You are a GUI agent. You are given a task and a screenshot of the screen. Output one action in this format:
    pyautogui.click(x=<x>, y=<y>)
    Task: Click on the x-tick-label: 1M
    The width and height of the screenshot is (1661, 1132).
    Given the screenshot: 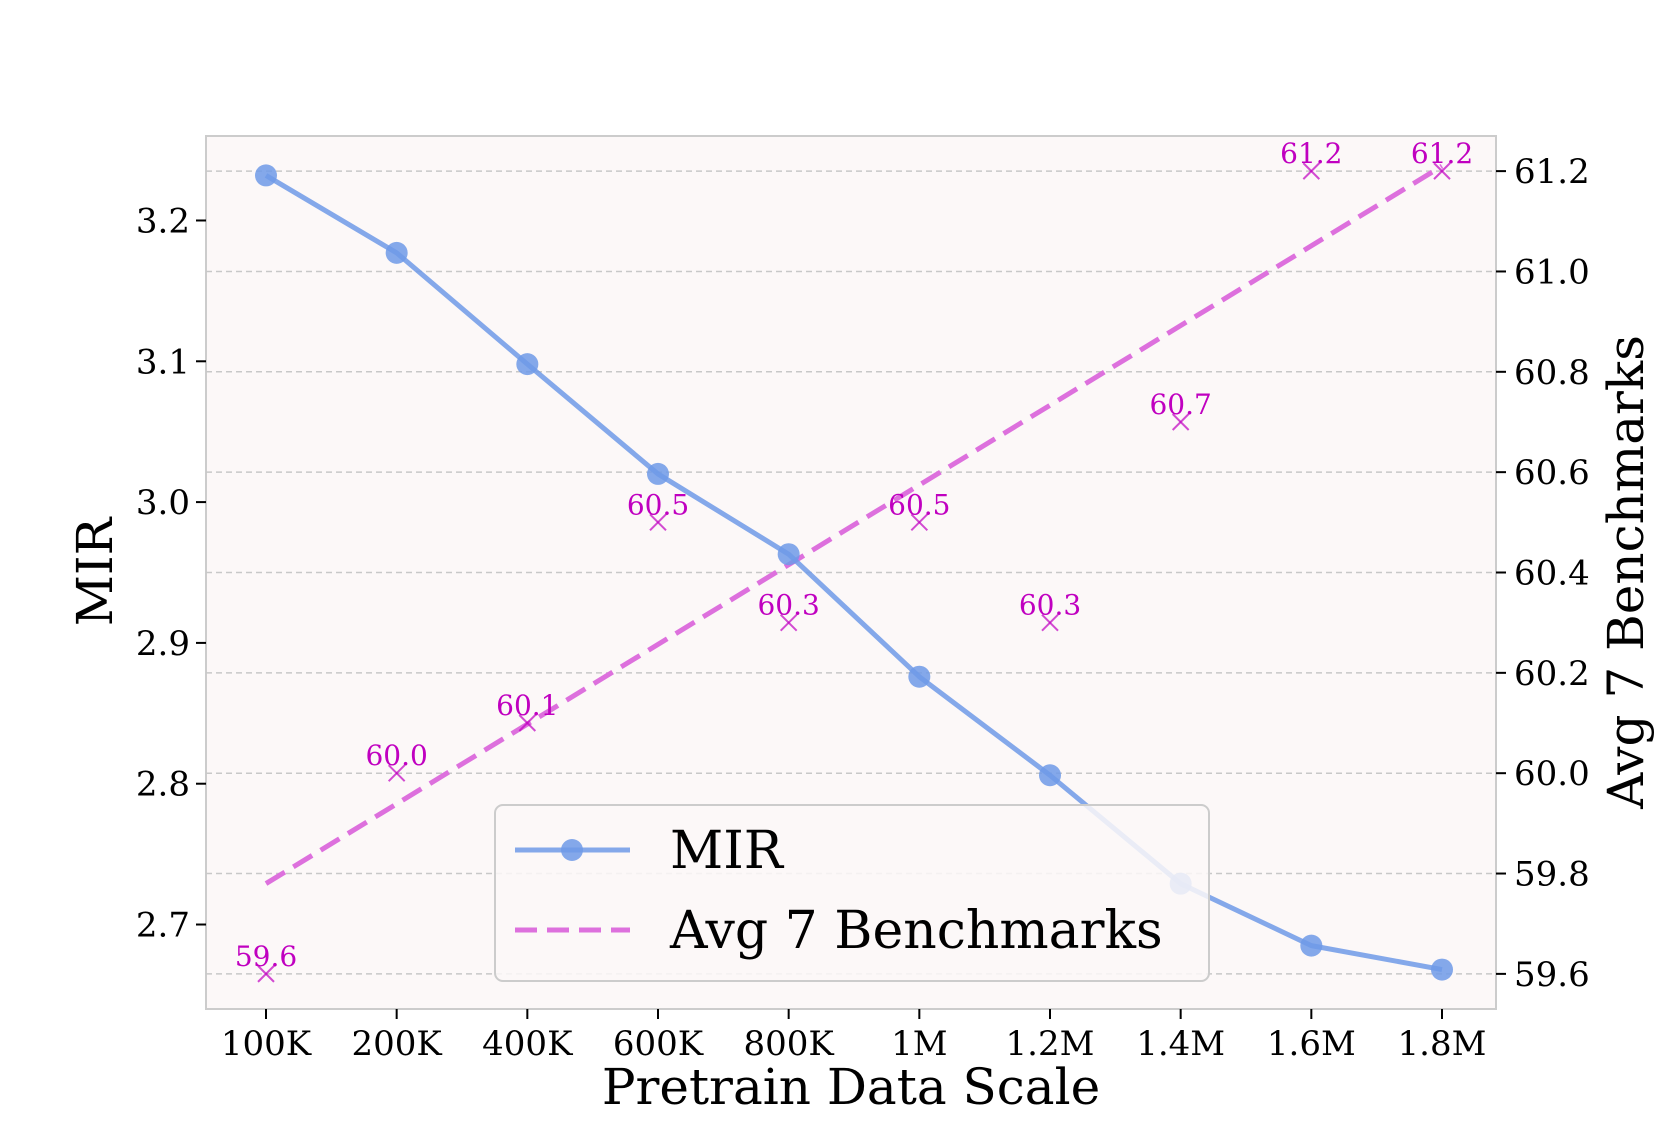 What is the action you would take?
    pyautogui.click(x=919, y=1044)
    